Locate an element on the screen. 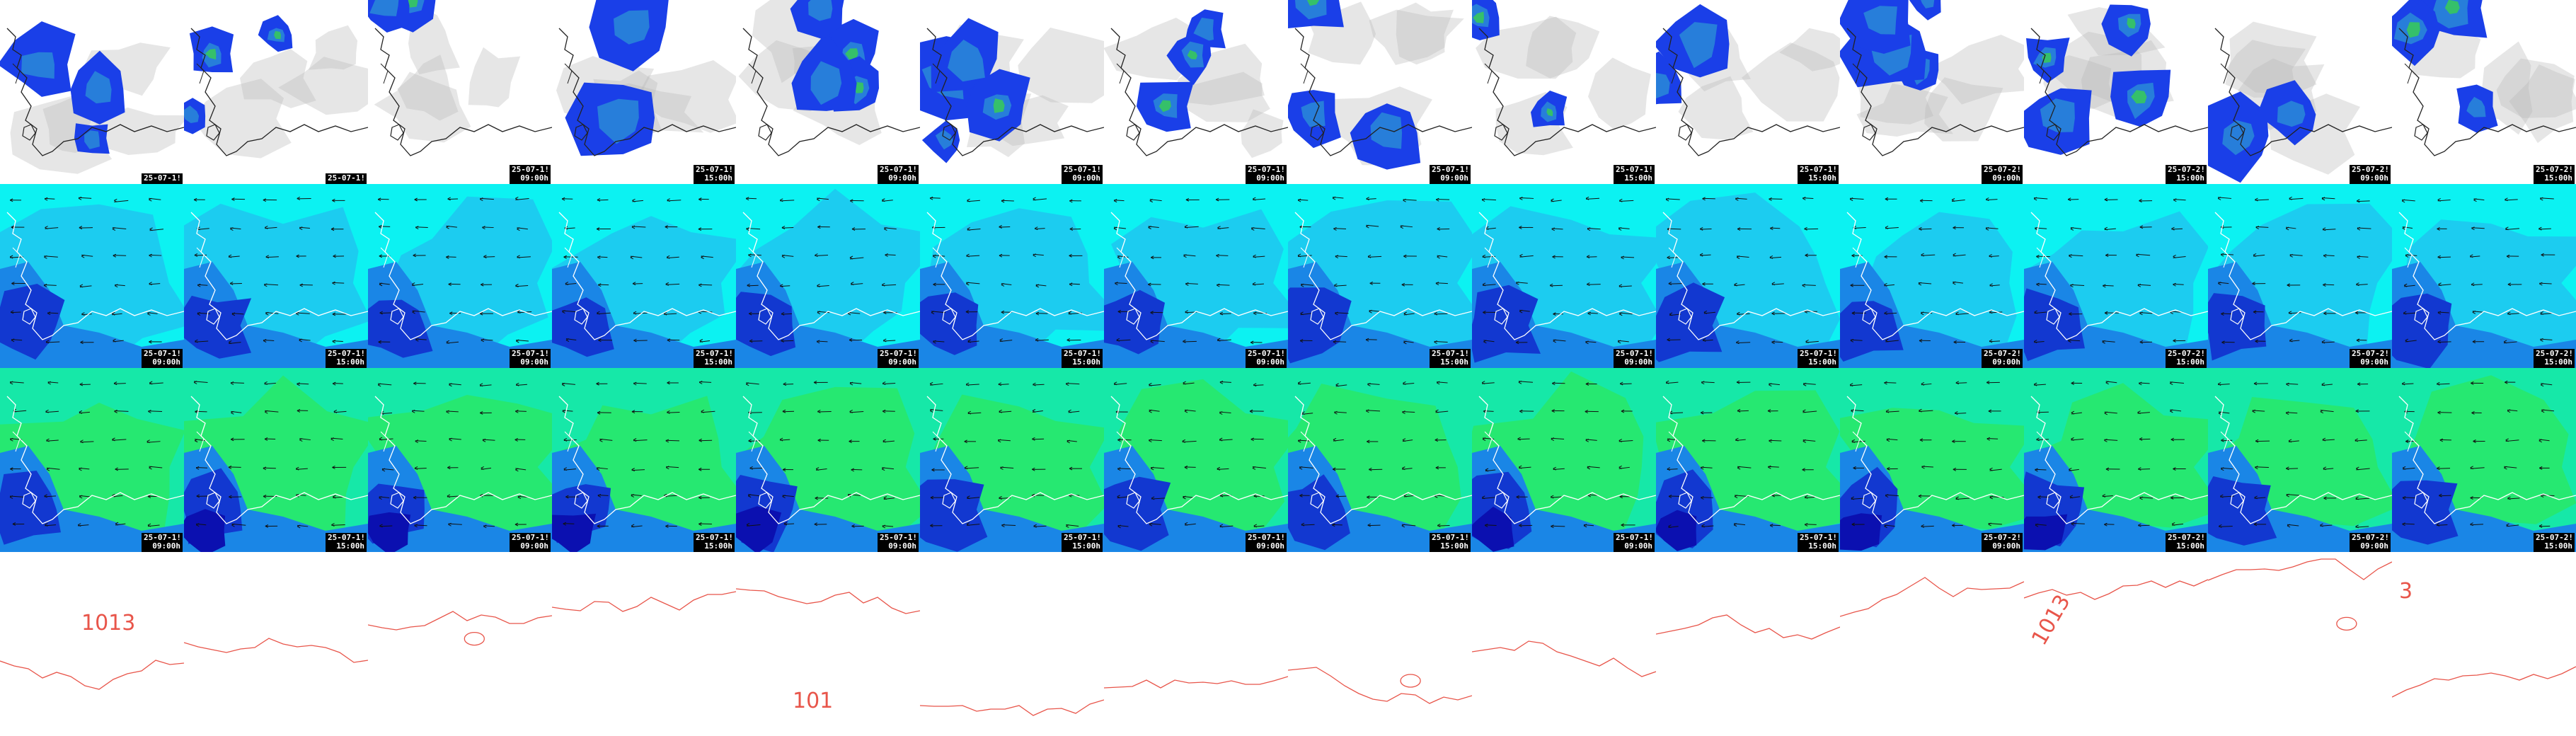 The image size is (2576, 736). map-canvas: 3 is located at coordinates (2484, 644).